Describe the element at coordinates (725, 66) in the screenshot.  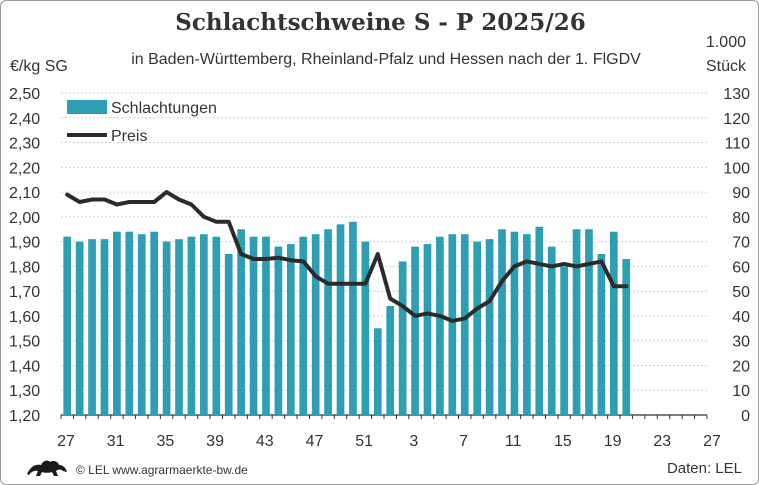
I see `right-axis-unit: Stück` at that location.